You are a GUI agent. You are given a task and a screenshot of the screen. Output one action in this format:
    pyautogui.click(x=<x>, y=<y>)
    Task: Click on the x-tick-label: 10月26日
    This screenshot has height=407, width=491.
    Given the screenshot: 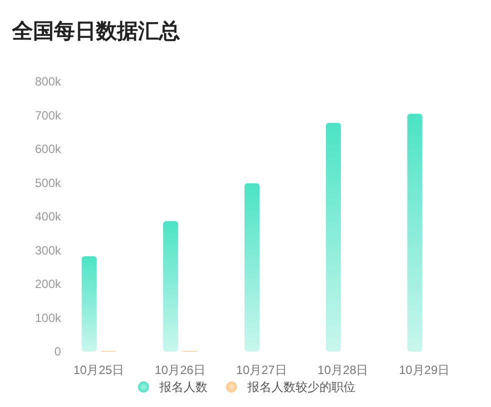 What is the action you would take?
    pyautogui.click(x=180, y=370)
    